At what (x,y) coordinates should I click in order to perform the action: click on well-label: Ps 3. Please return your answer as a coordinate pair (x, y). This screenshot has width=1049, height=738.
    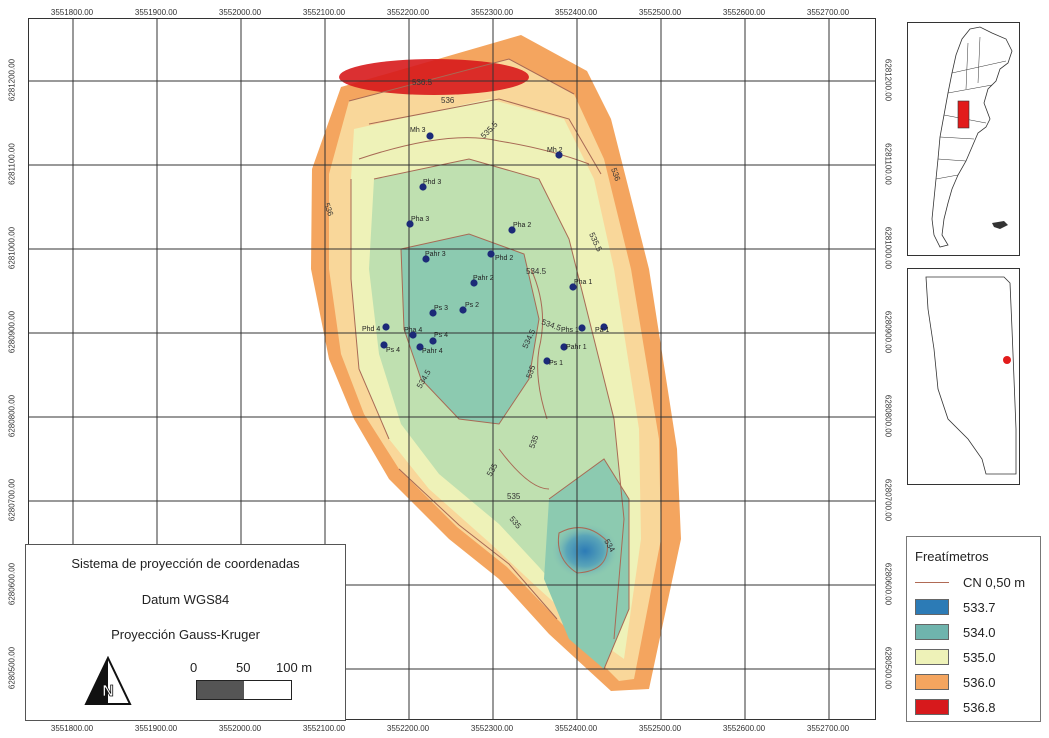
    Looking at the image, I should click on (441, 308).